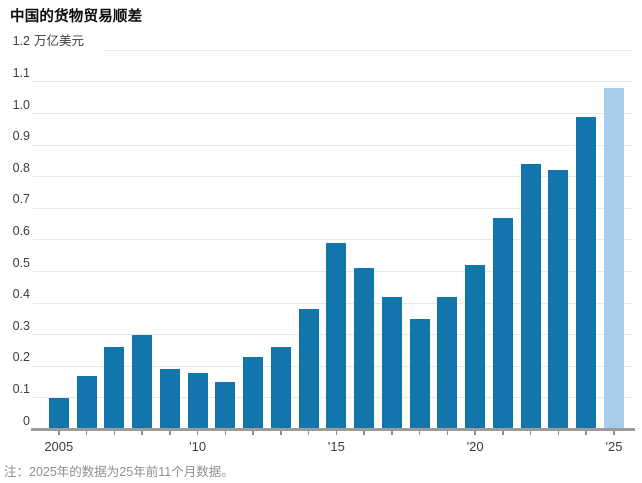 The height and width of the screenshot is (483, 642). Describe the element at coordinates (21, 136) in the screenshot. I see `y-tick-label-0.9: 0.9` at that location.